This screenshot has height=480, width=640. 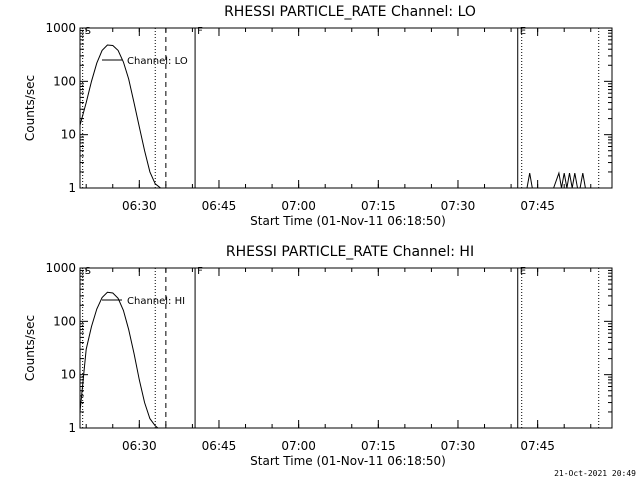 What do you see at coordinates (157, 61) in the screenshot?
I see `legend-label: Channel: LO` at bounding box center [157, 61].